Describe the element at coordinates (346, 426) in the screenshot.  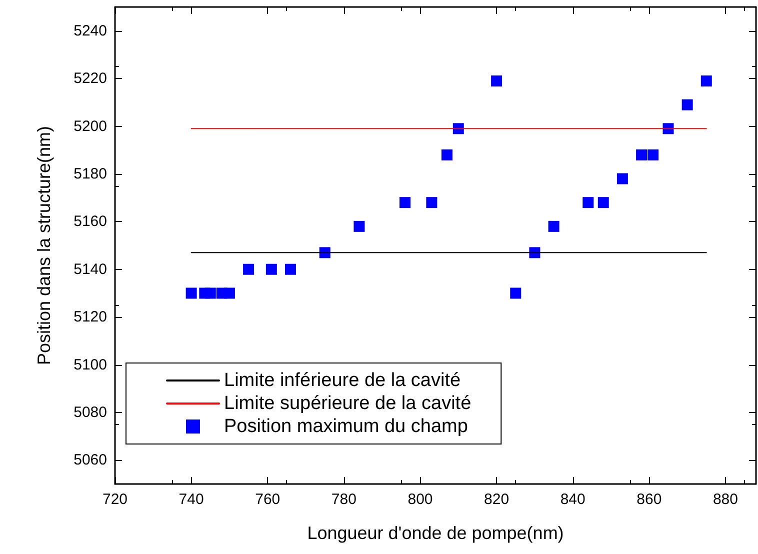
I see `legend-label: Position maximum du champ` at that location.